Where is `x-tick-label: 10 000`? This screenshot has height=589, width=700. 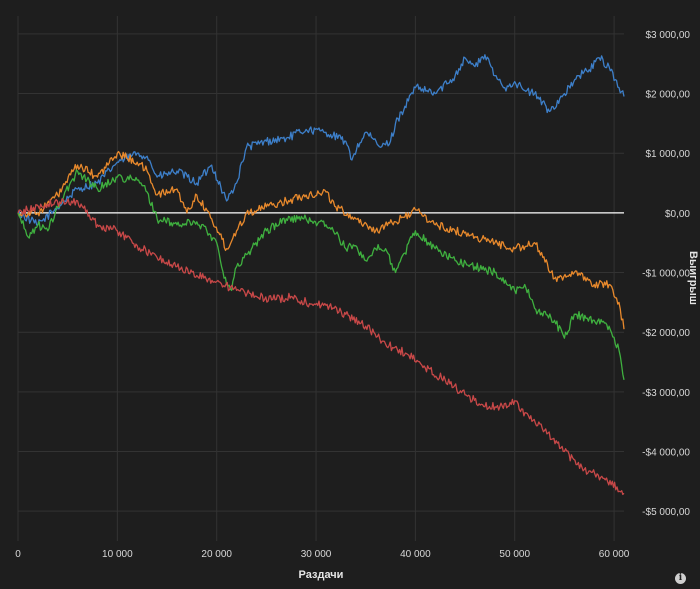
x-tick-label: 10 000 is located at coordinates (117, 554).